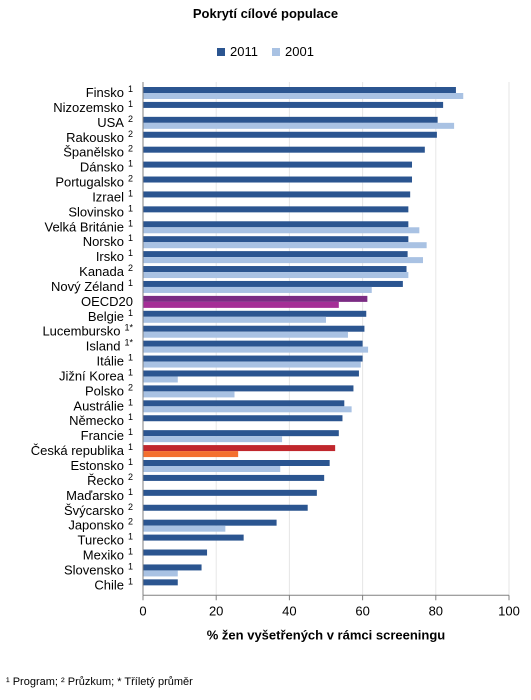  I want to click on chart-title: Pokrytí cílové populace, so click(265, 13).